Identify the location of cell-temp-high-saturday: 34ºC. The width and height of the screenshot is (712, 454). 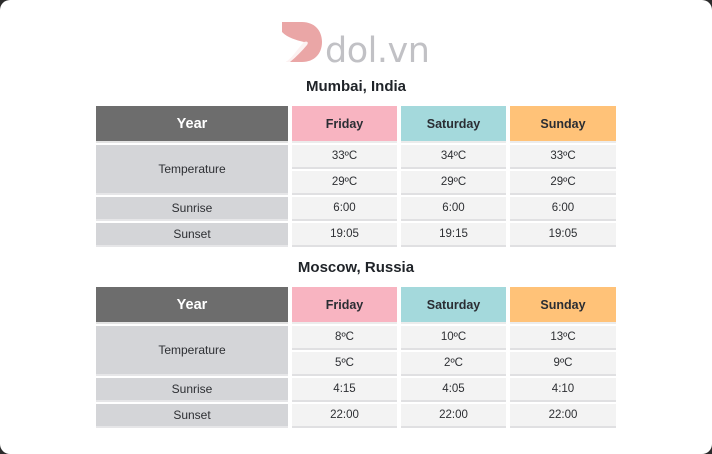
(453, 157).